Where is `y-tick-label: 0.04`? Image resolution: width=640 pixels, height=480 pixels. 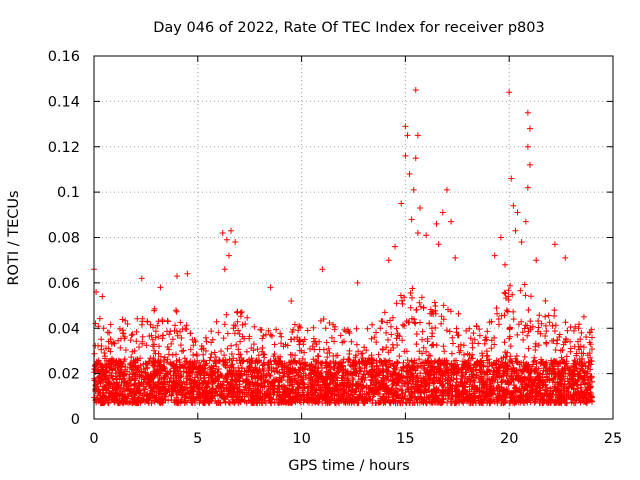 y-tick-label: 0.04 is located at coordinates (64, 329).